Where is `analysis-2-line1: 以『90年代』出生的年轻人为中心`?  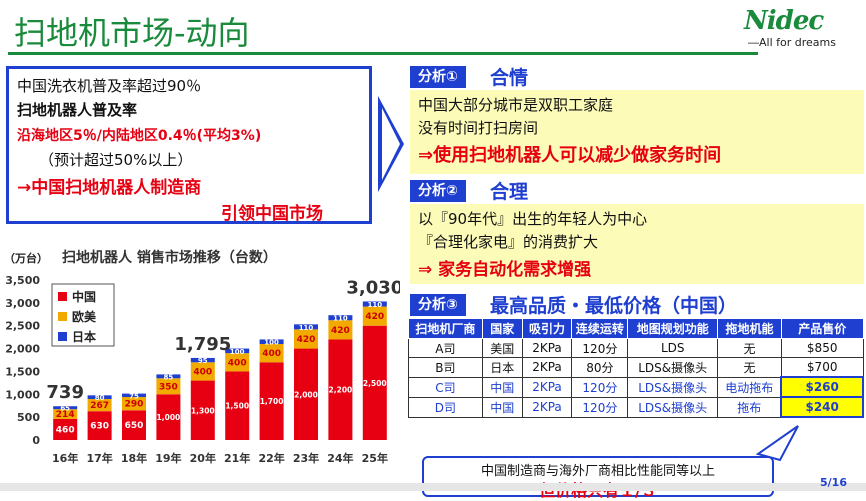
analysis-2-line1: 以『90年代』出生的年轻人为中心 is located at coordinates (533, 219).